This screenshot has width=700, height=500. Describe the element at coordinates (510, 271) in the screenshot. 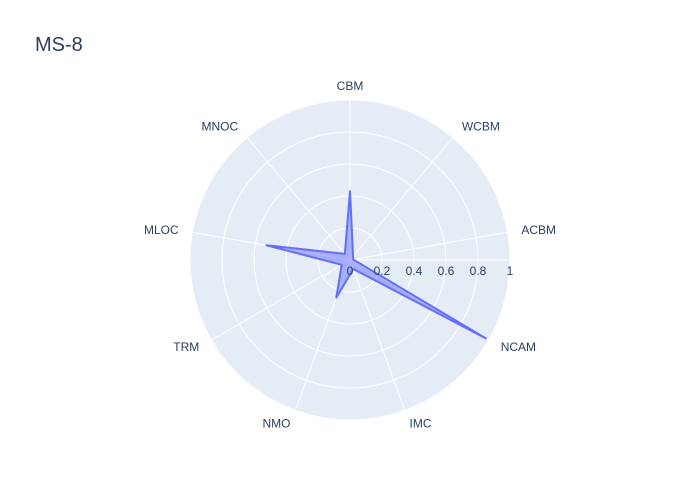

I see `radial-tick-label: 1` at that location.